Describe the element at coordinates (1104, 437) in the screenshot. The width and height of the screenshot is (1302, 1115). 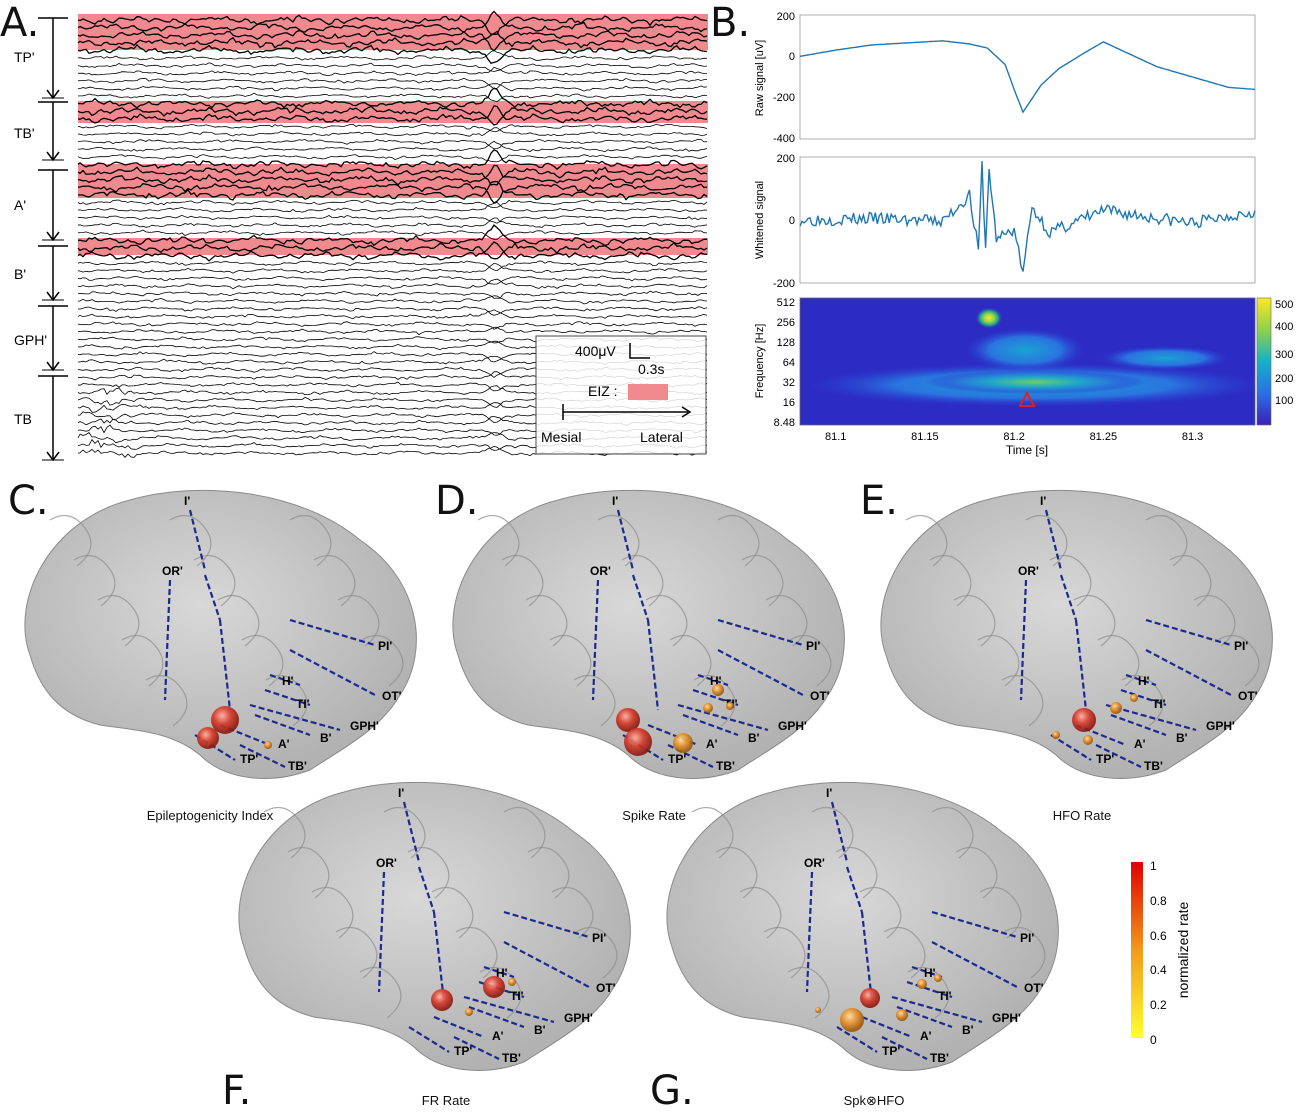
I see `tf-xtick: 81.25` at that location.